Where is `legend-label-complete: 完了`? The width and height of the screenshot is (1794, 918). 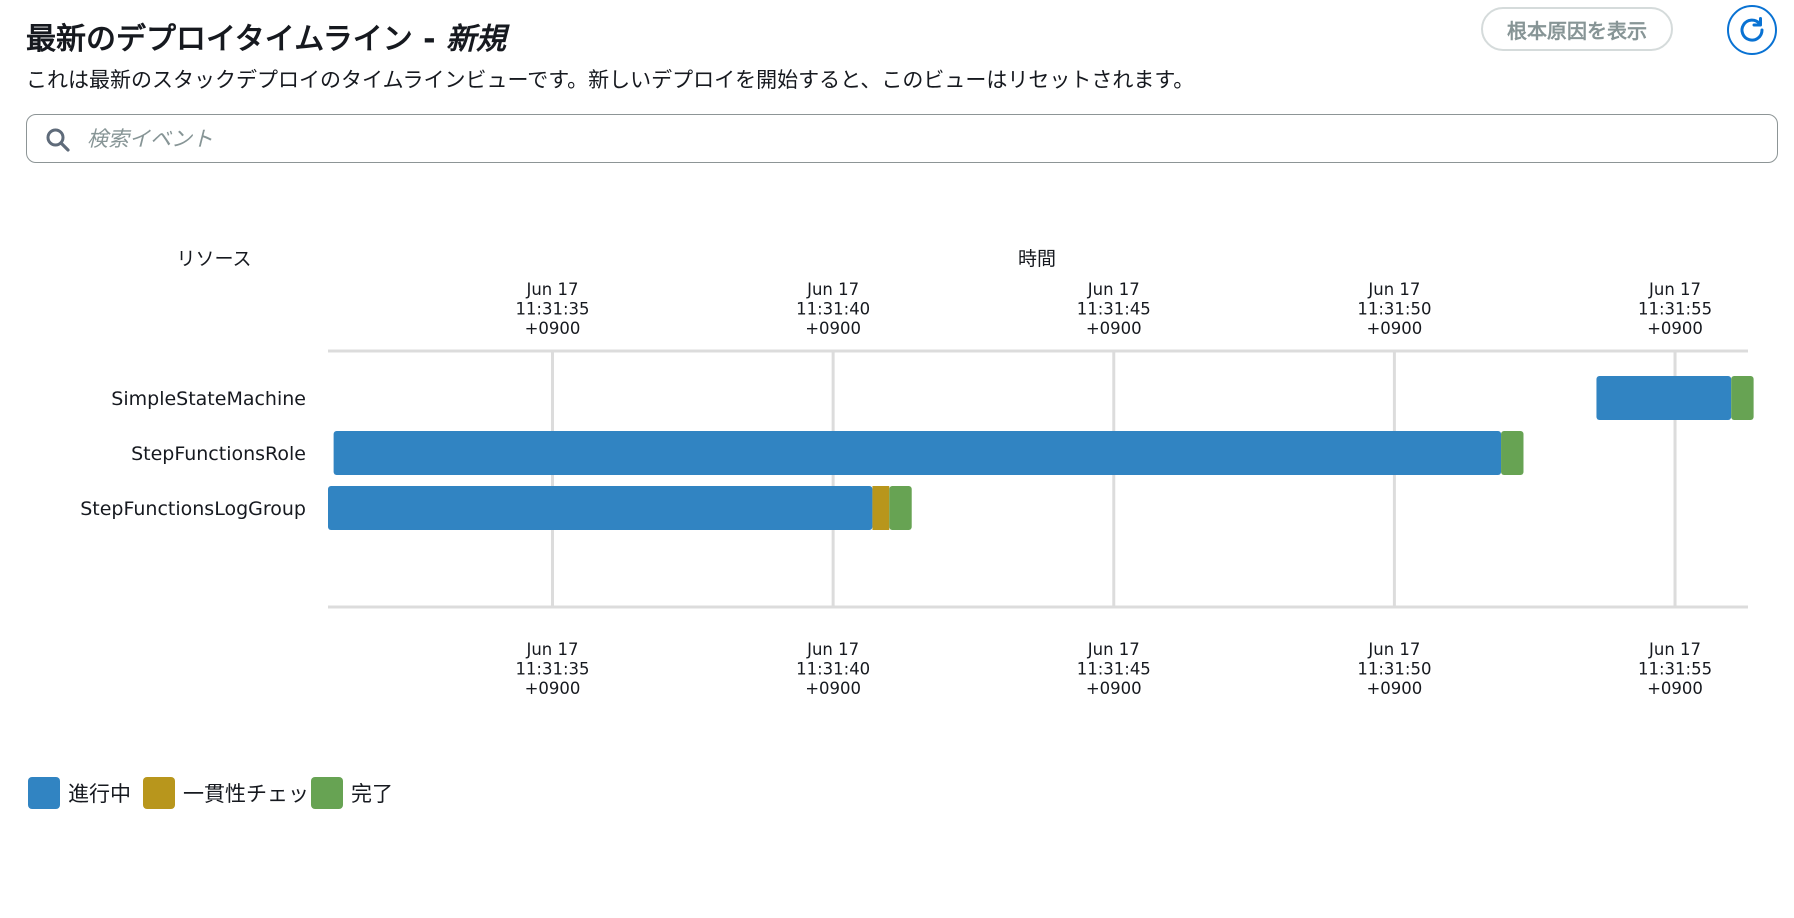
legend-label-complete: 完了 is located at coordinates (372, 794).